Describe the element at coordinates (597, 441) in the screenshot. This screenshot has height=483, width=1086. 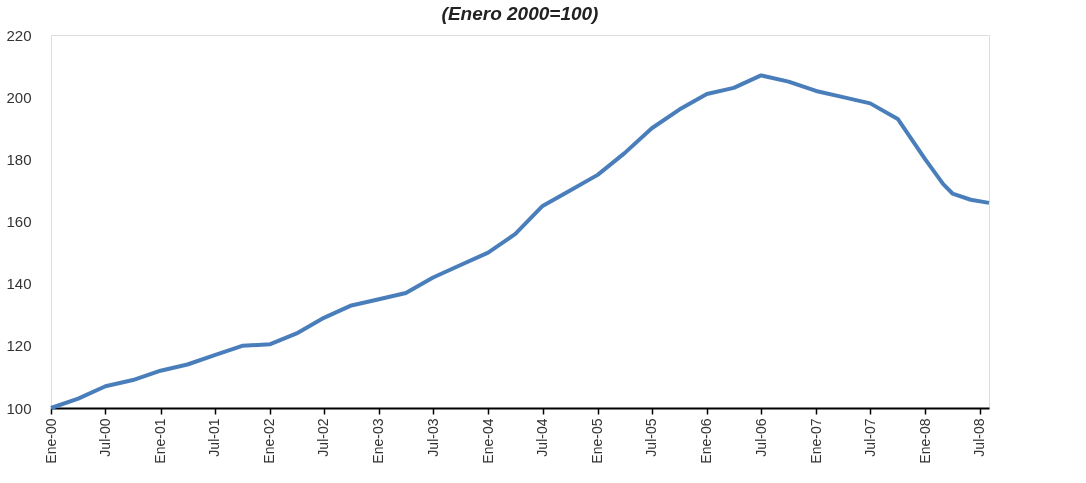
I see `x-tick-label: Ene-05` at that location.